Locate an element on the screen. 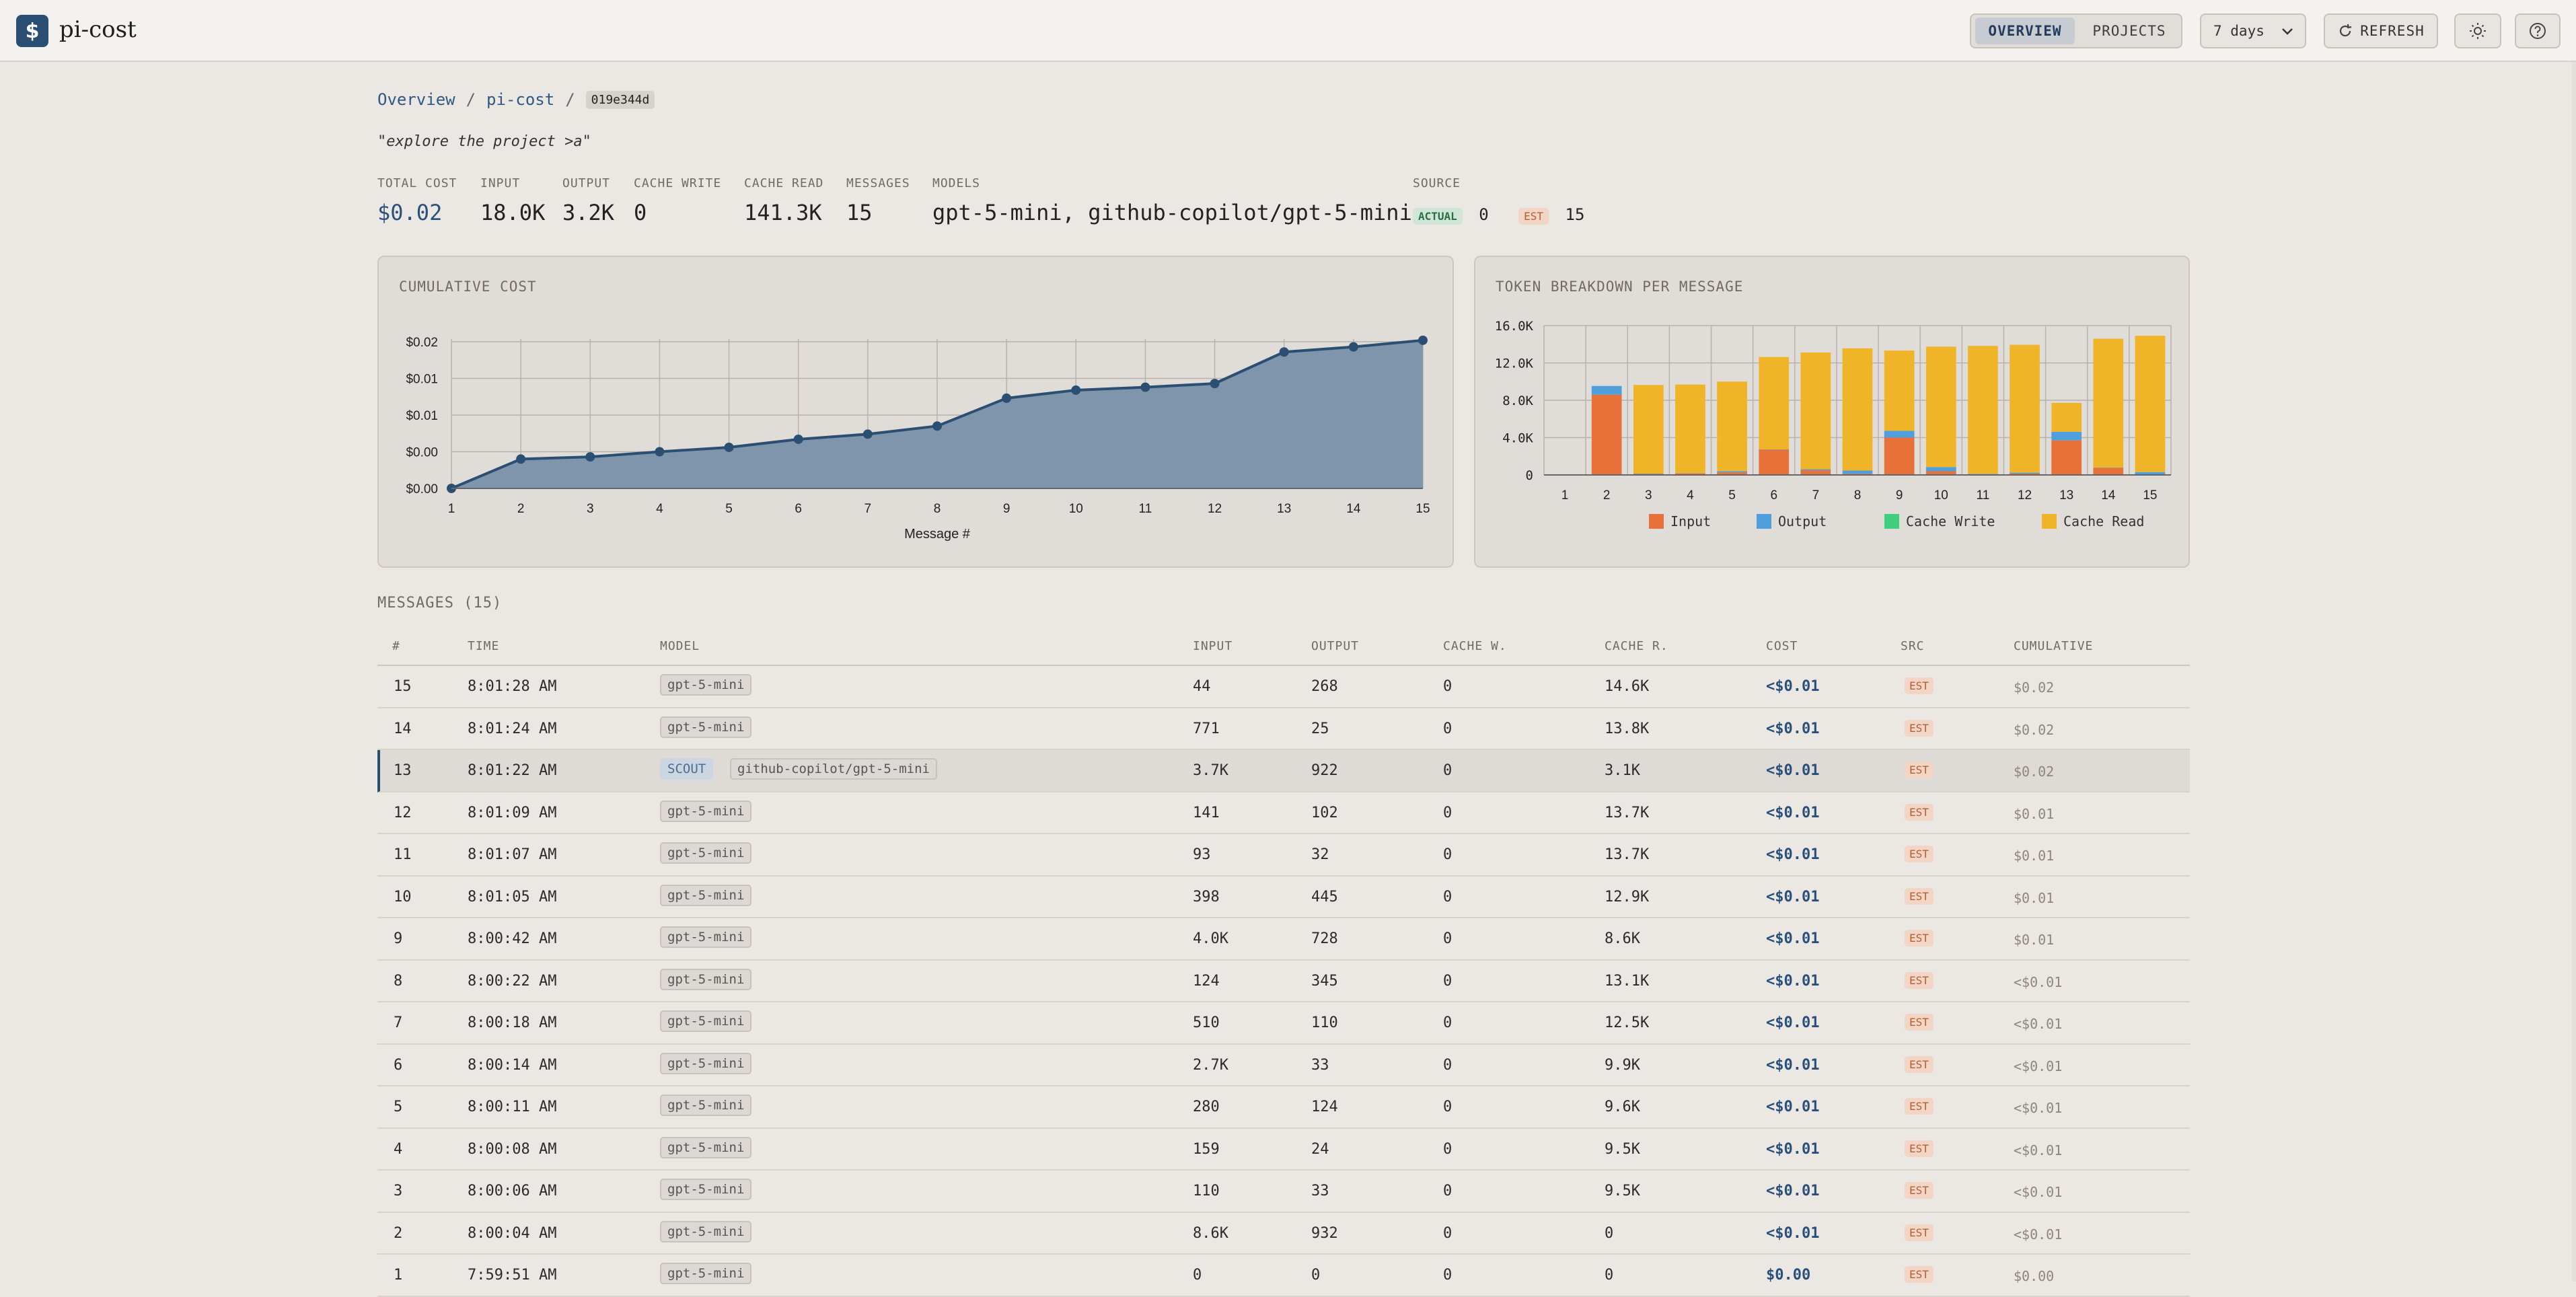 The height and width of the screenshot is (1297, 2576). col-header-cache-write: CACHE W. is located at coordinates (1475, 646).